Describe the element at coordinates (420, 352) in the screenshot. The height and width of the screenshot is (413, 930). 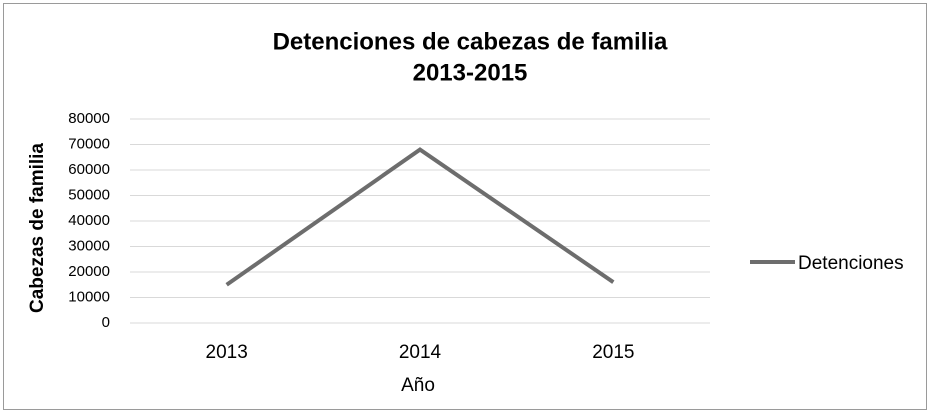
I see `x-tick-label: 2014` at that location.